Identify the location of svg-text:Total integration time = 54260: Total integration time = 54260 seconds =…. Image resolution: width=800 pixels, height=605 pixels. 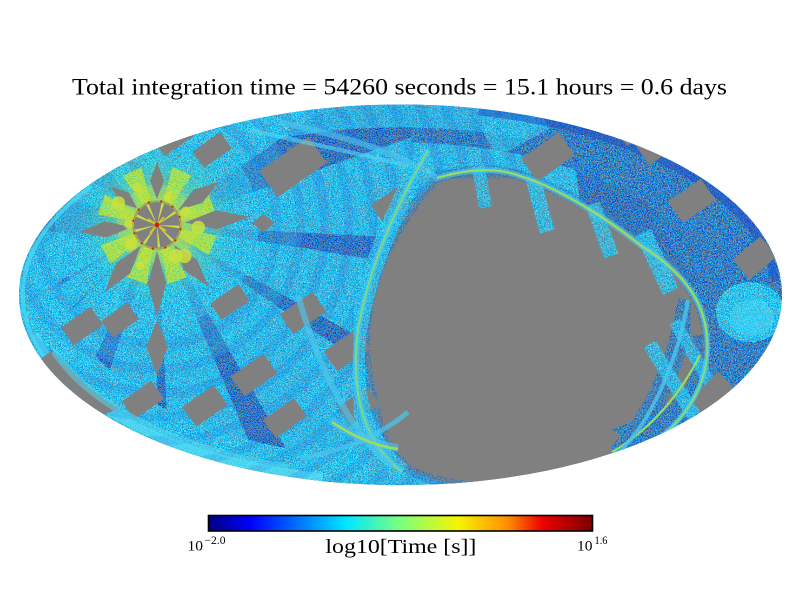
(399, 86).